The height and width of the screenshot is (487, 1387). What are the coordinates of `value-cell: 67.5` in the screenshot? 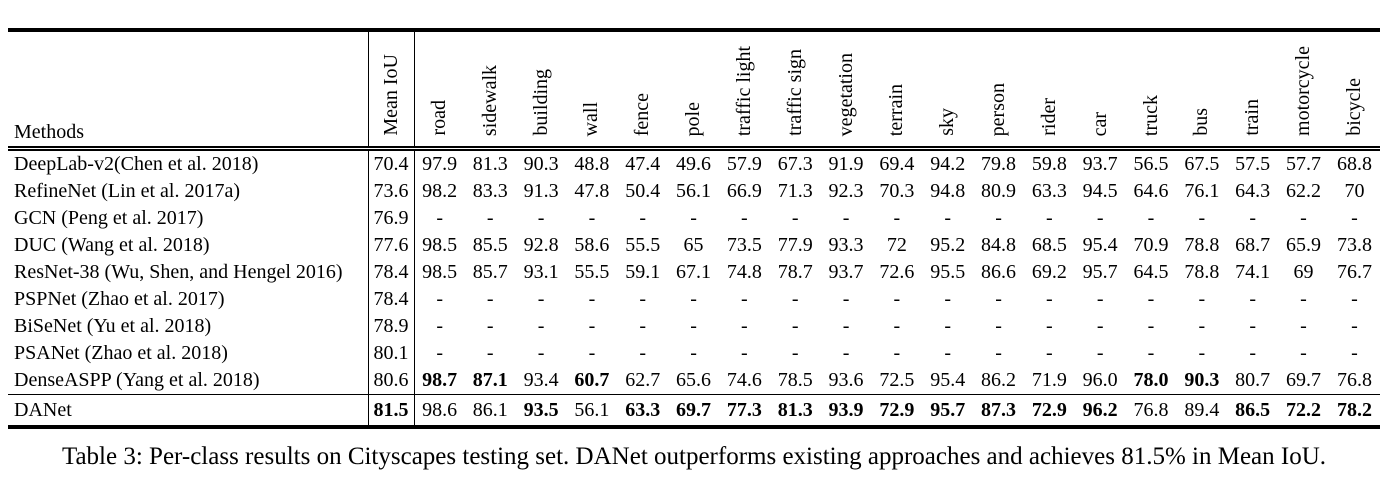 It's located at (1202, 164).